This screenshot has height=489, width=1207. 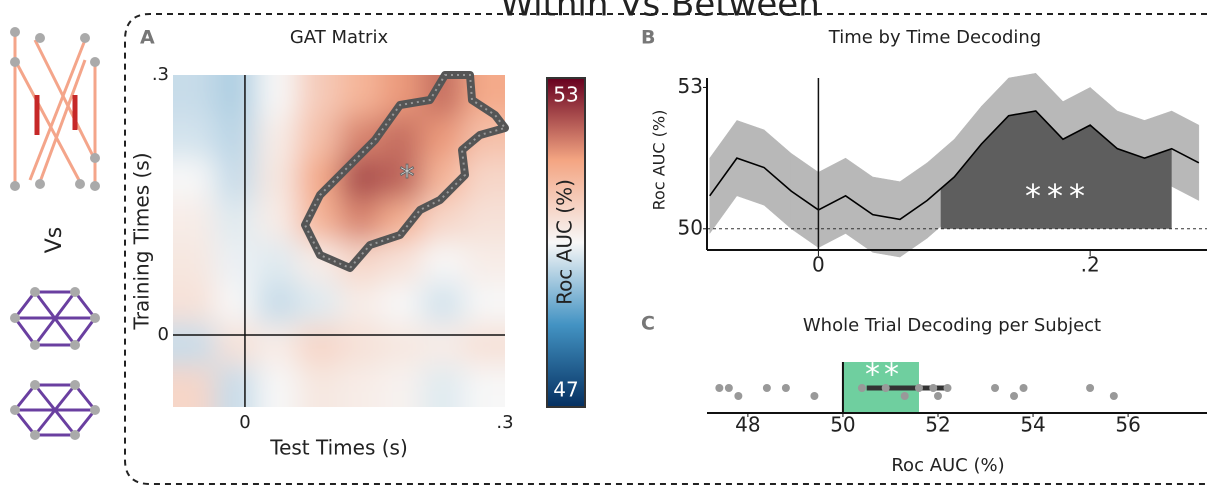 What do you see at coordinates (504, 422) in the screenshot?
I see `x-tick-label: .3` at bounding box center [504, 422].